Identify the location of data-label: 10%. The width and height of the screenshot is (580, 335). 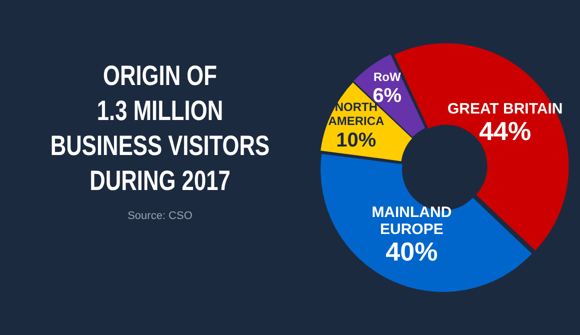
(356, 140).